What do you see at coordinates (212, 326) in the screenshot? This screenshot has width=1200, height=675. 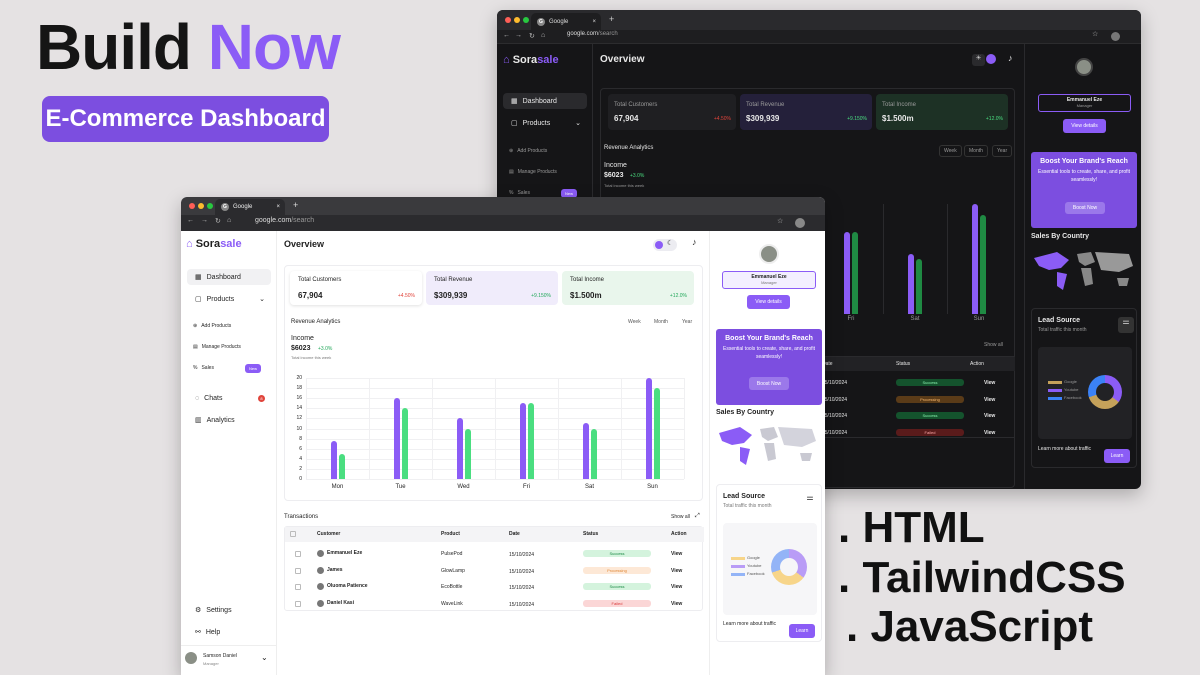 I see `nav-add-products: ⊕ Add Products` at bounding box center [212, 326].